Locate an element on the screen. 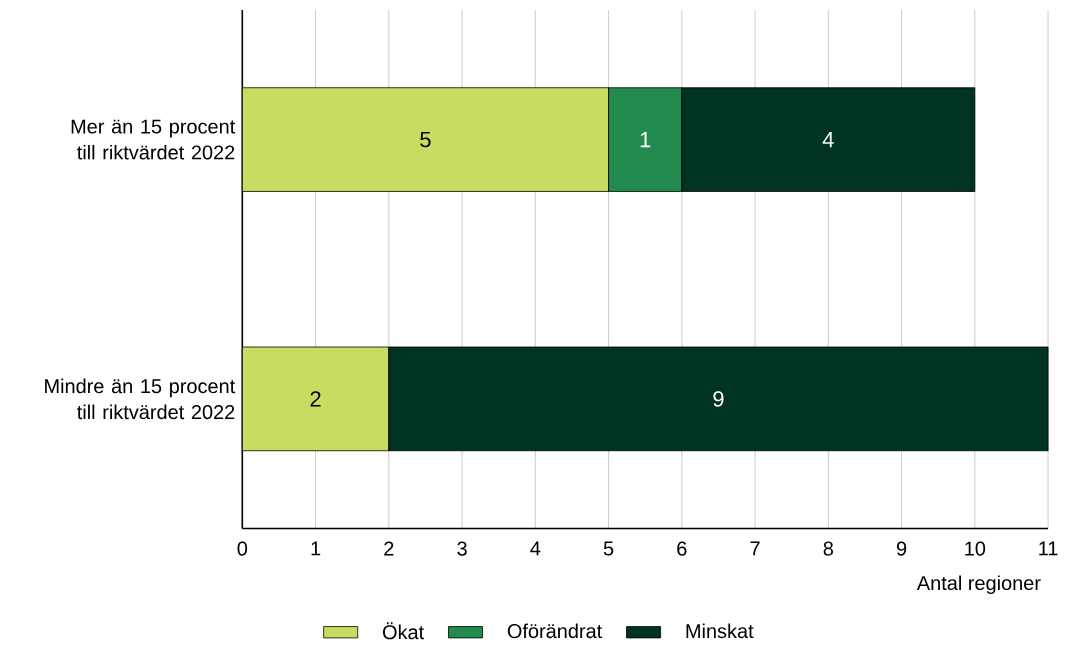 Image resolution: width=1074 pixels, height=654 pixels. data-label: 5 is located at coordinates (425, 139).